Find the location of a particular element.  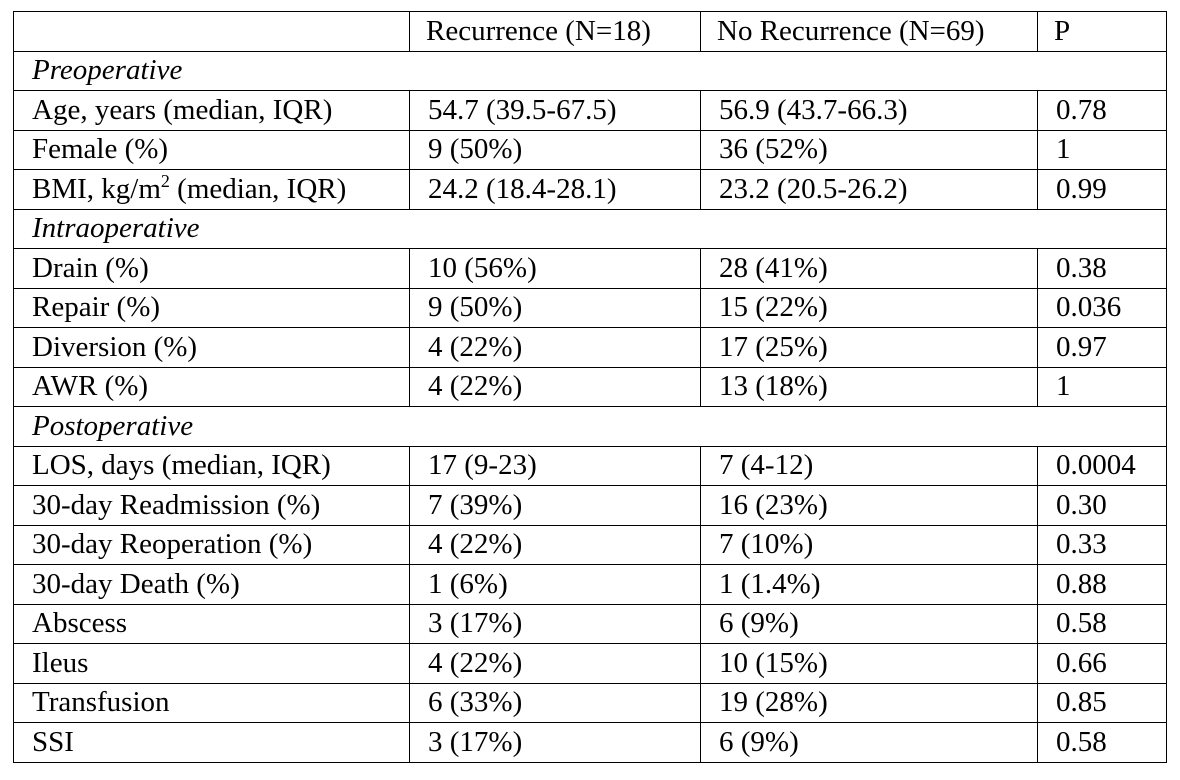

table-row: Transfusion 6 (33%) 19 (28%) 0.85 is located at coordinates (590, 702).